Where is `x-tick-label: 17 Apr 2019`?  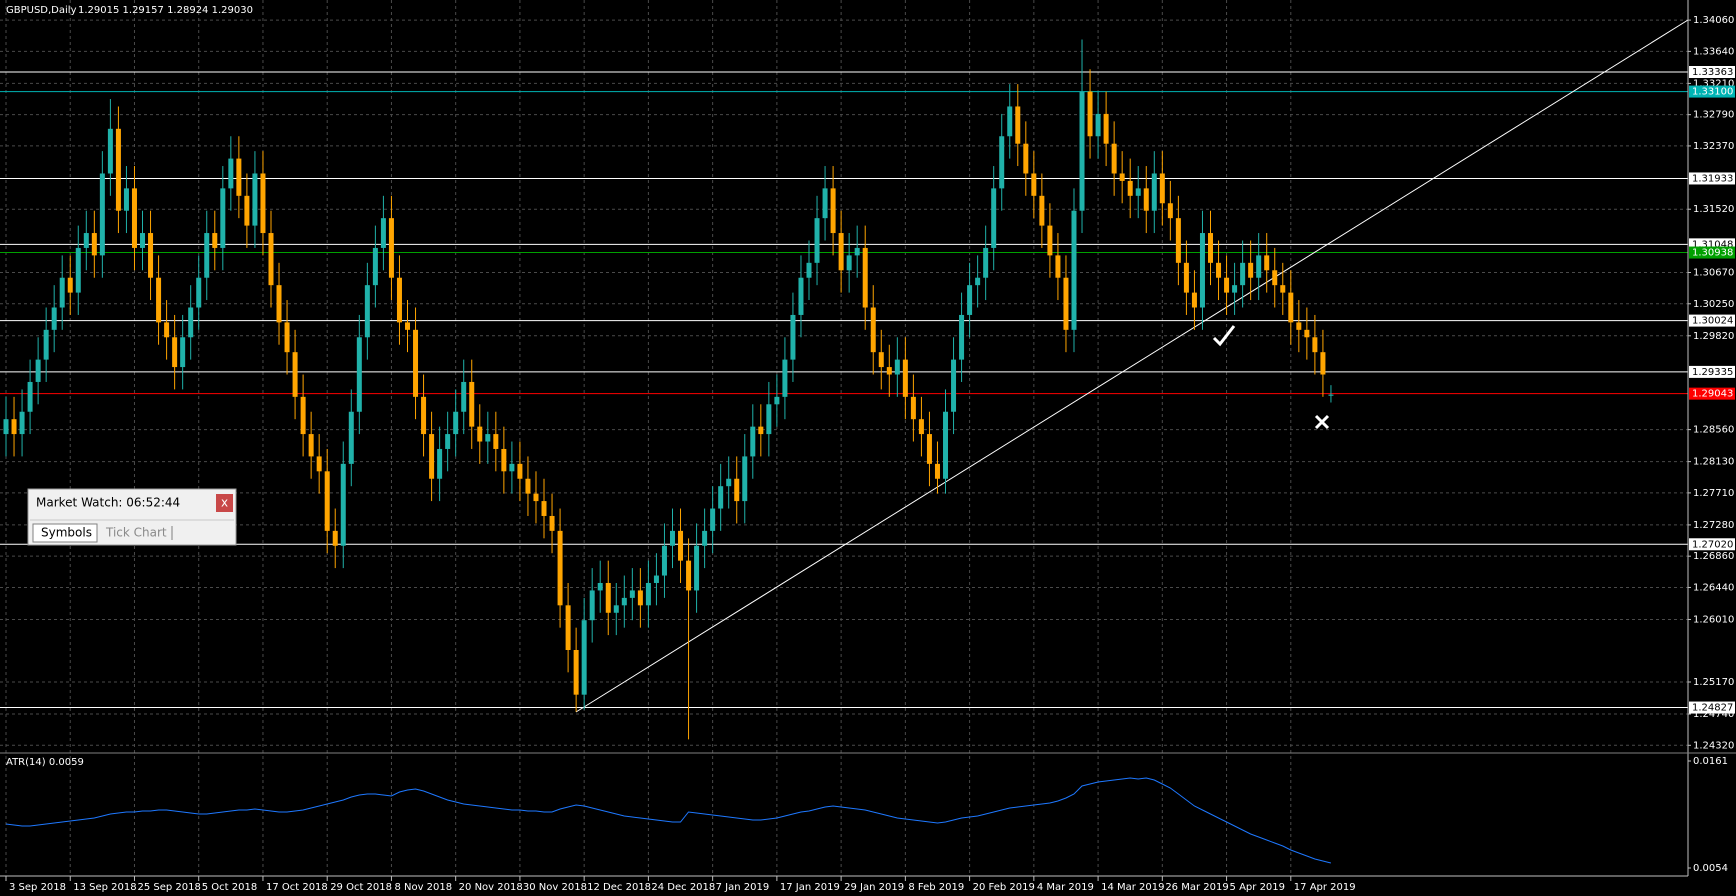 x-tick-label: 17 Apr 2019 is located at coordinates (1325, 887).